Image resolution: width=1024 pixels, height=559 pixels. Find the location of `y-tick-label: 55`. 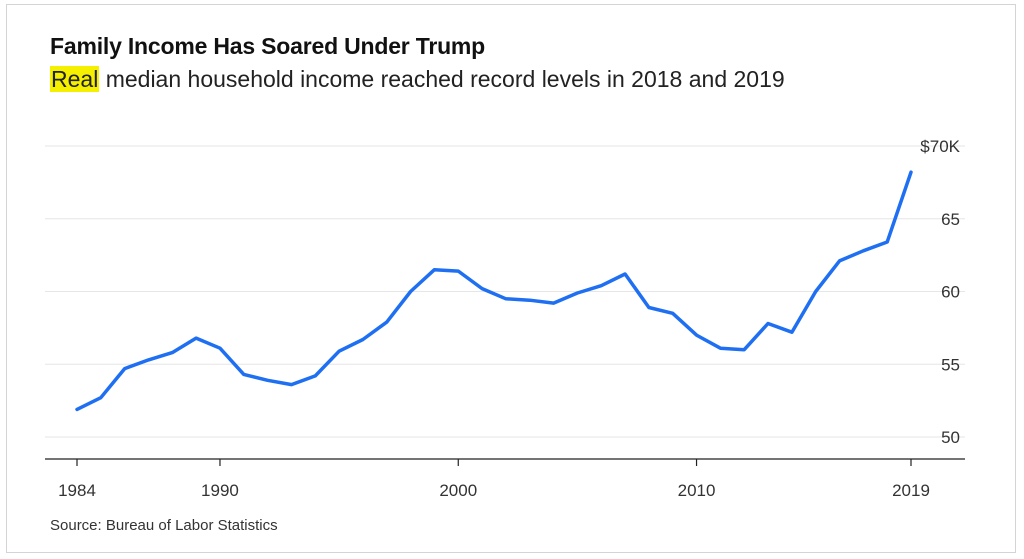

y-tick-label: 55 is located at coordinates (950, 364).